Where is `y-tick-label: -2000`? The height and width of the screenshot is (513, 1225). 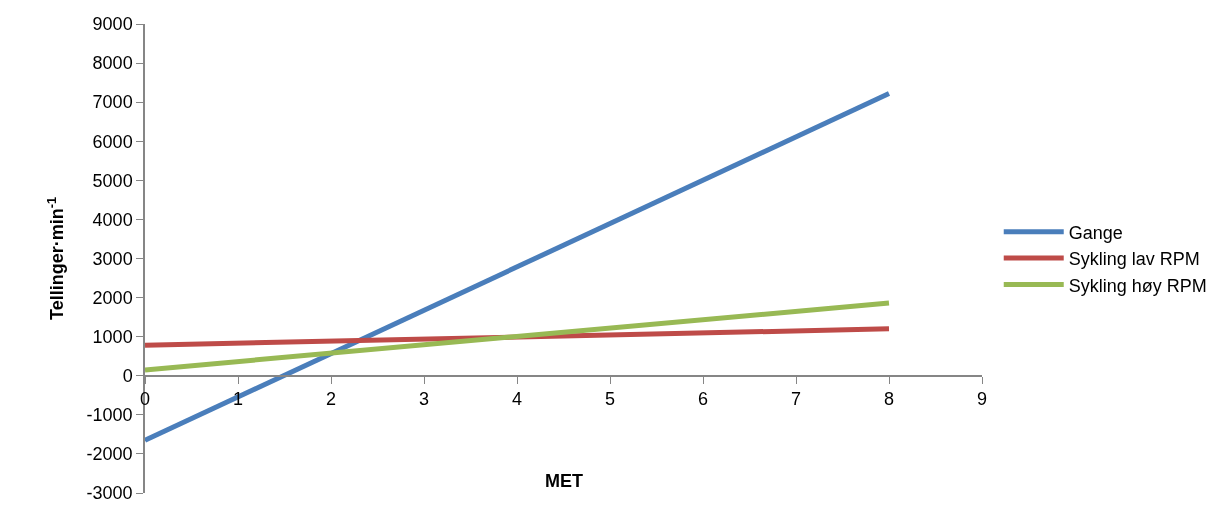 y-tick-label: -2000 is located at coordinates (109, 454).